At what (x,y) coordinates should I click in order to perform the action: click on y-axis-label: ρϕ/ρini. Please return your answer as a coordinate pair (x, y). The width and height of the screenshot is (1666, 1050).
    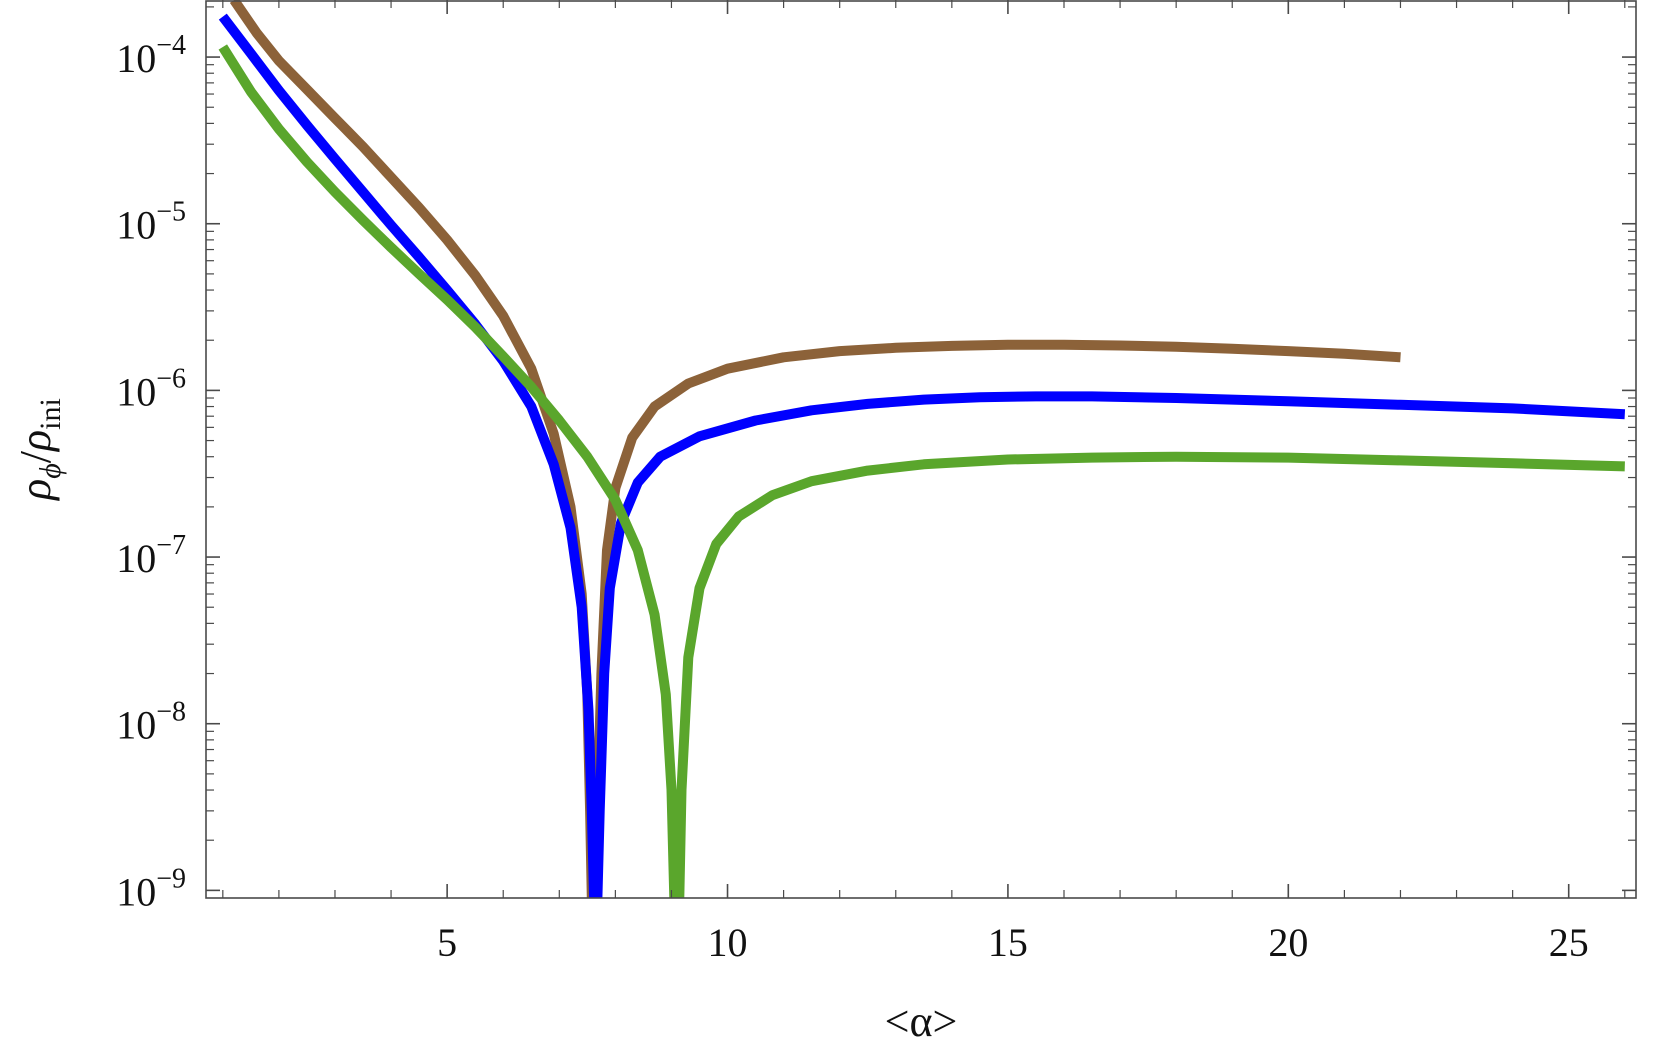
    Looking at the image, I should click on (39, 450).